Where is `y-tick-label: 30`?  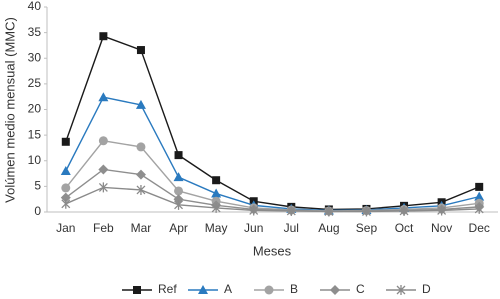
y-tick-label: 30 is located at coordinates (35, 57).